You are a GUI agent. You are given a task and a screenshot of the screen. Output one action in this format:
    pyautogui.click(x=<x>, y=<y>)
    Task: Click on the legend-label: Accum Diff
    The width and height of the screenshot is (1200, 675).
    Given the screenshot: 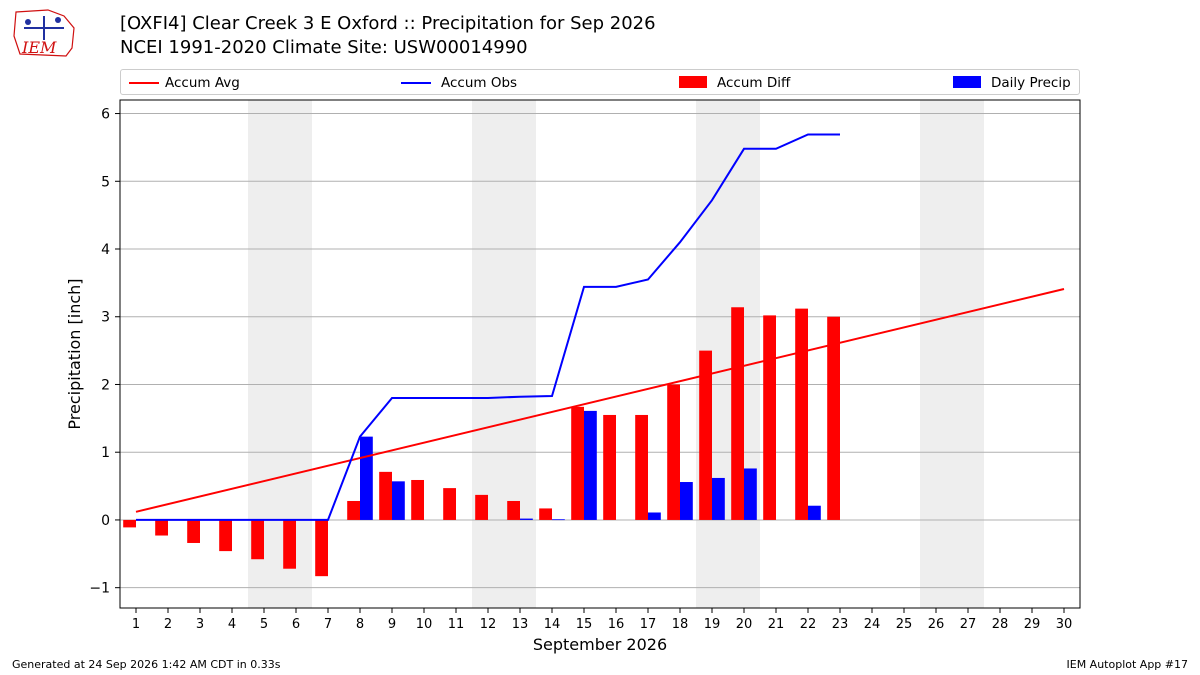 What is the action you would take?
    pyautogui.click(x=754, y=83)
    